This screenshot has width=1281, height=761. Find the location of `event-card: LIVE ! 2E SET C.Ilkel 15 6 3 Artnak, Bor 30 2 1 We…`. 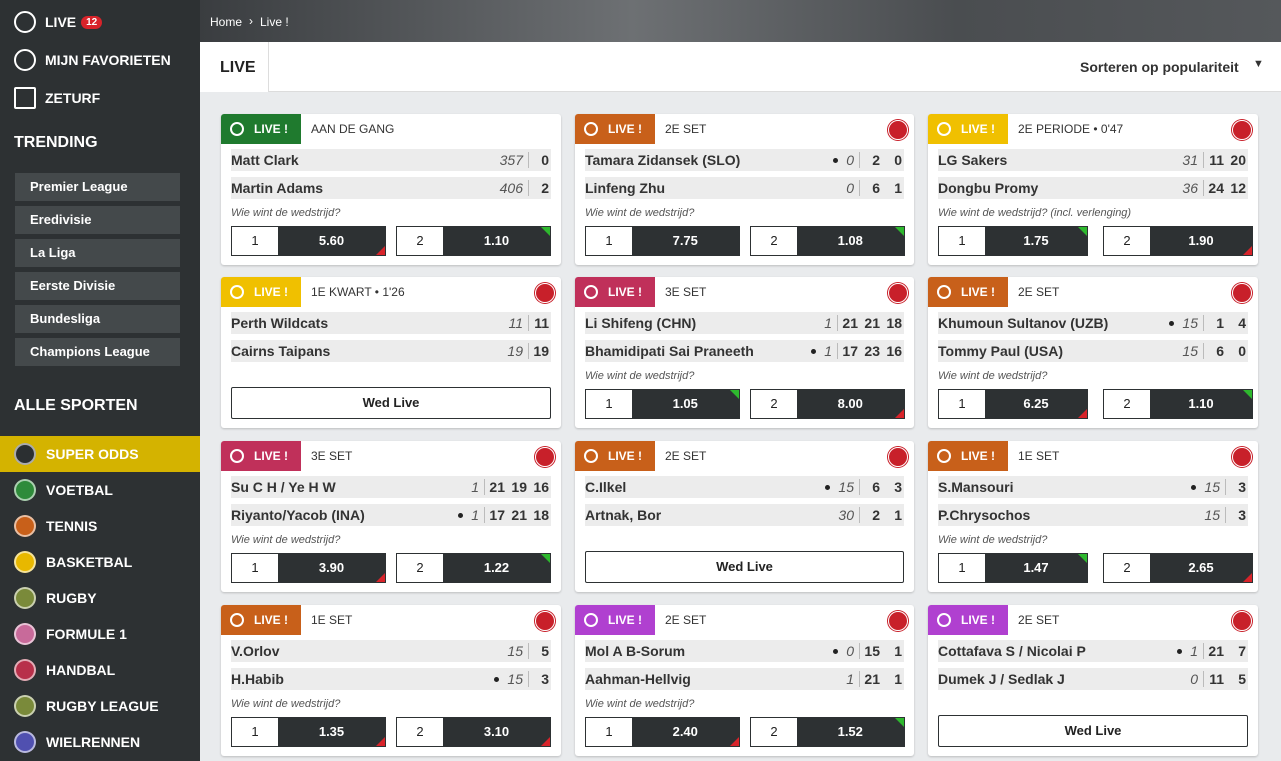

event-card: LIVE ! 2E SET C.Ilkel 15 6 3 Artnak, Bor 30 2 1 We… is located at coordinates (744, 516).